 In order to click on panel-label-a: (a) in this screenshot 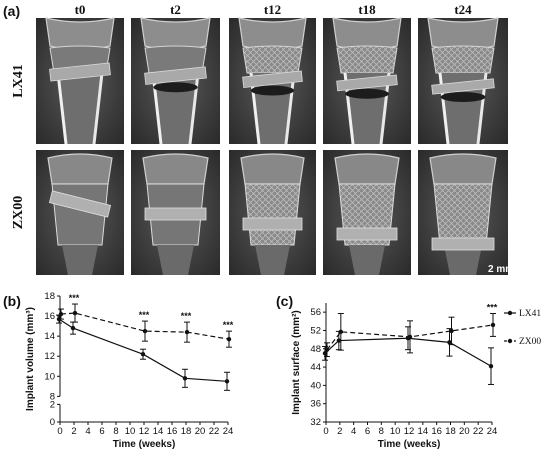, I will do `click(11, 11)`.